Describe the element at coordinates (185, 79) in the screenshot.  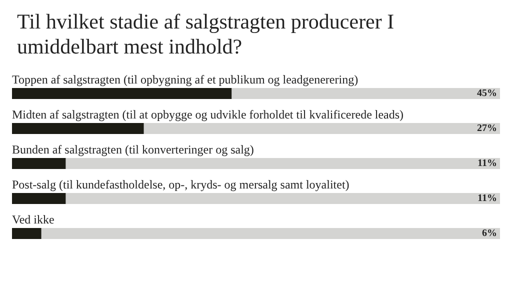
I see `y-tick-label: Toppen af salgstragten (til opbygning af et publikum og leadgenerering)` at that location.